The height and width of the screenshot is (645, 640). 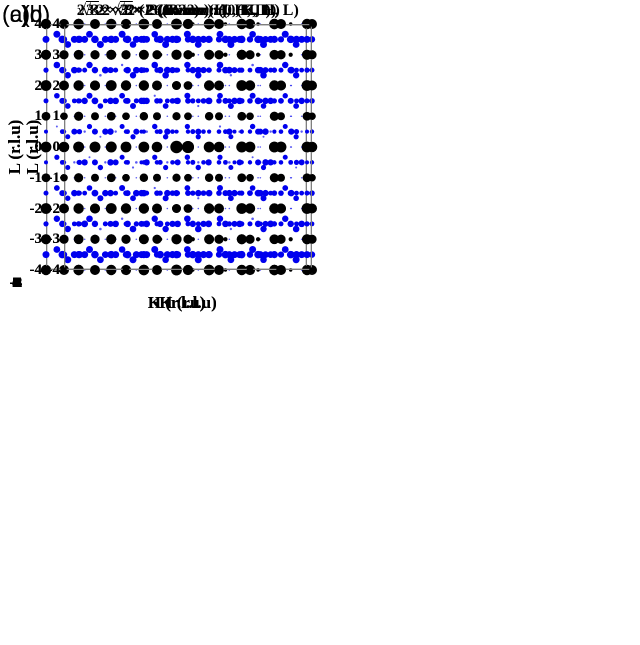 I want to click on y-tick-label: -1, so click(x=36, y=177).